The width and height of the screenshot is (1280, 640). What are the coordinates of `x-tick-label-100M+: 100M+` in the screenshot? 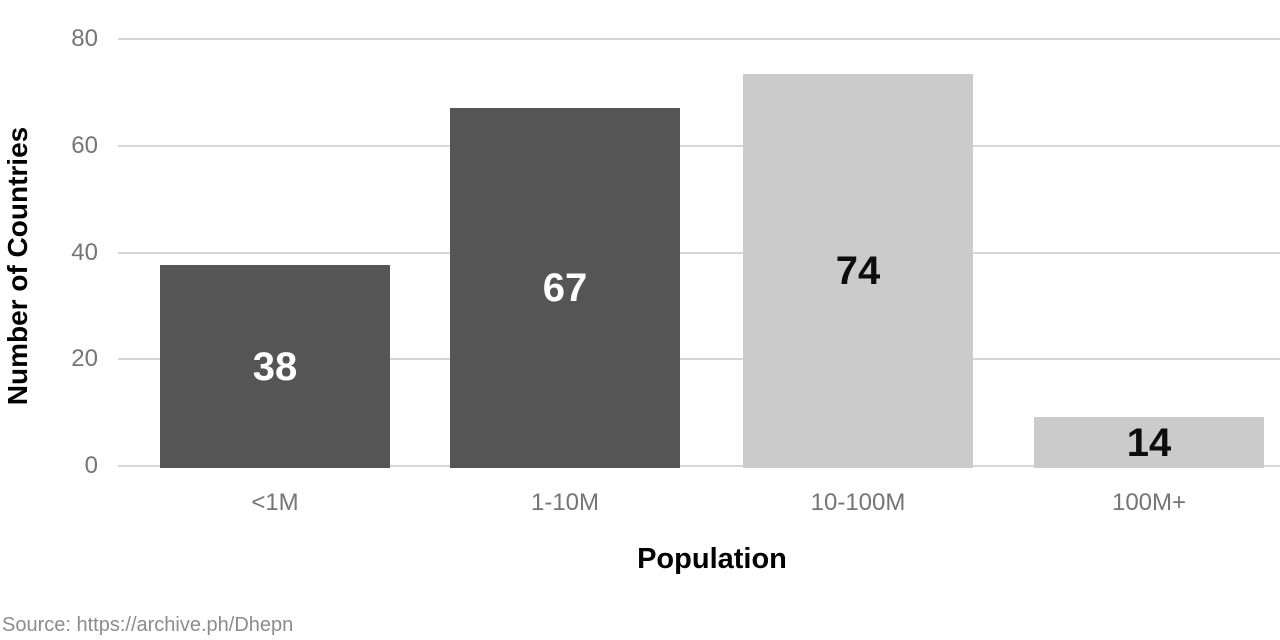 It's located at (1149, 502).